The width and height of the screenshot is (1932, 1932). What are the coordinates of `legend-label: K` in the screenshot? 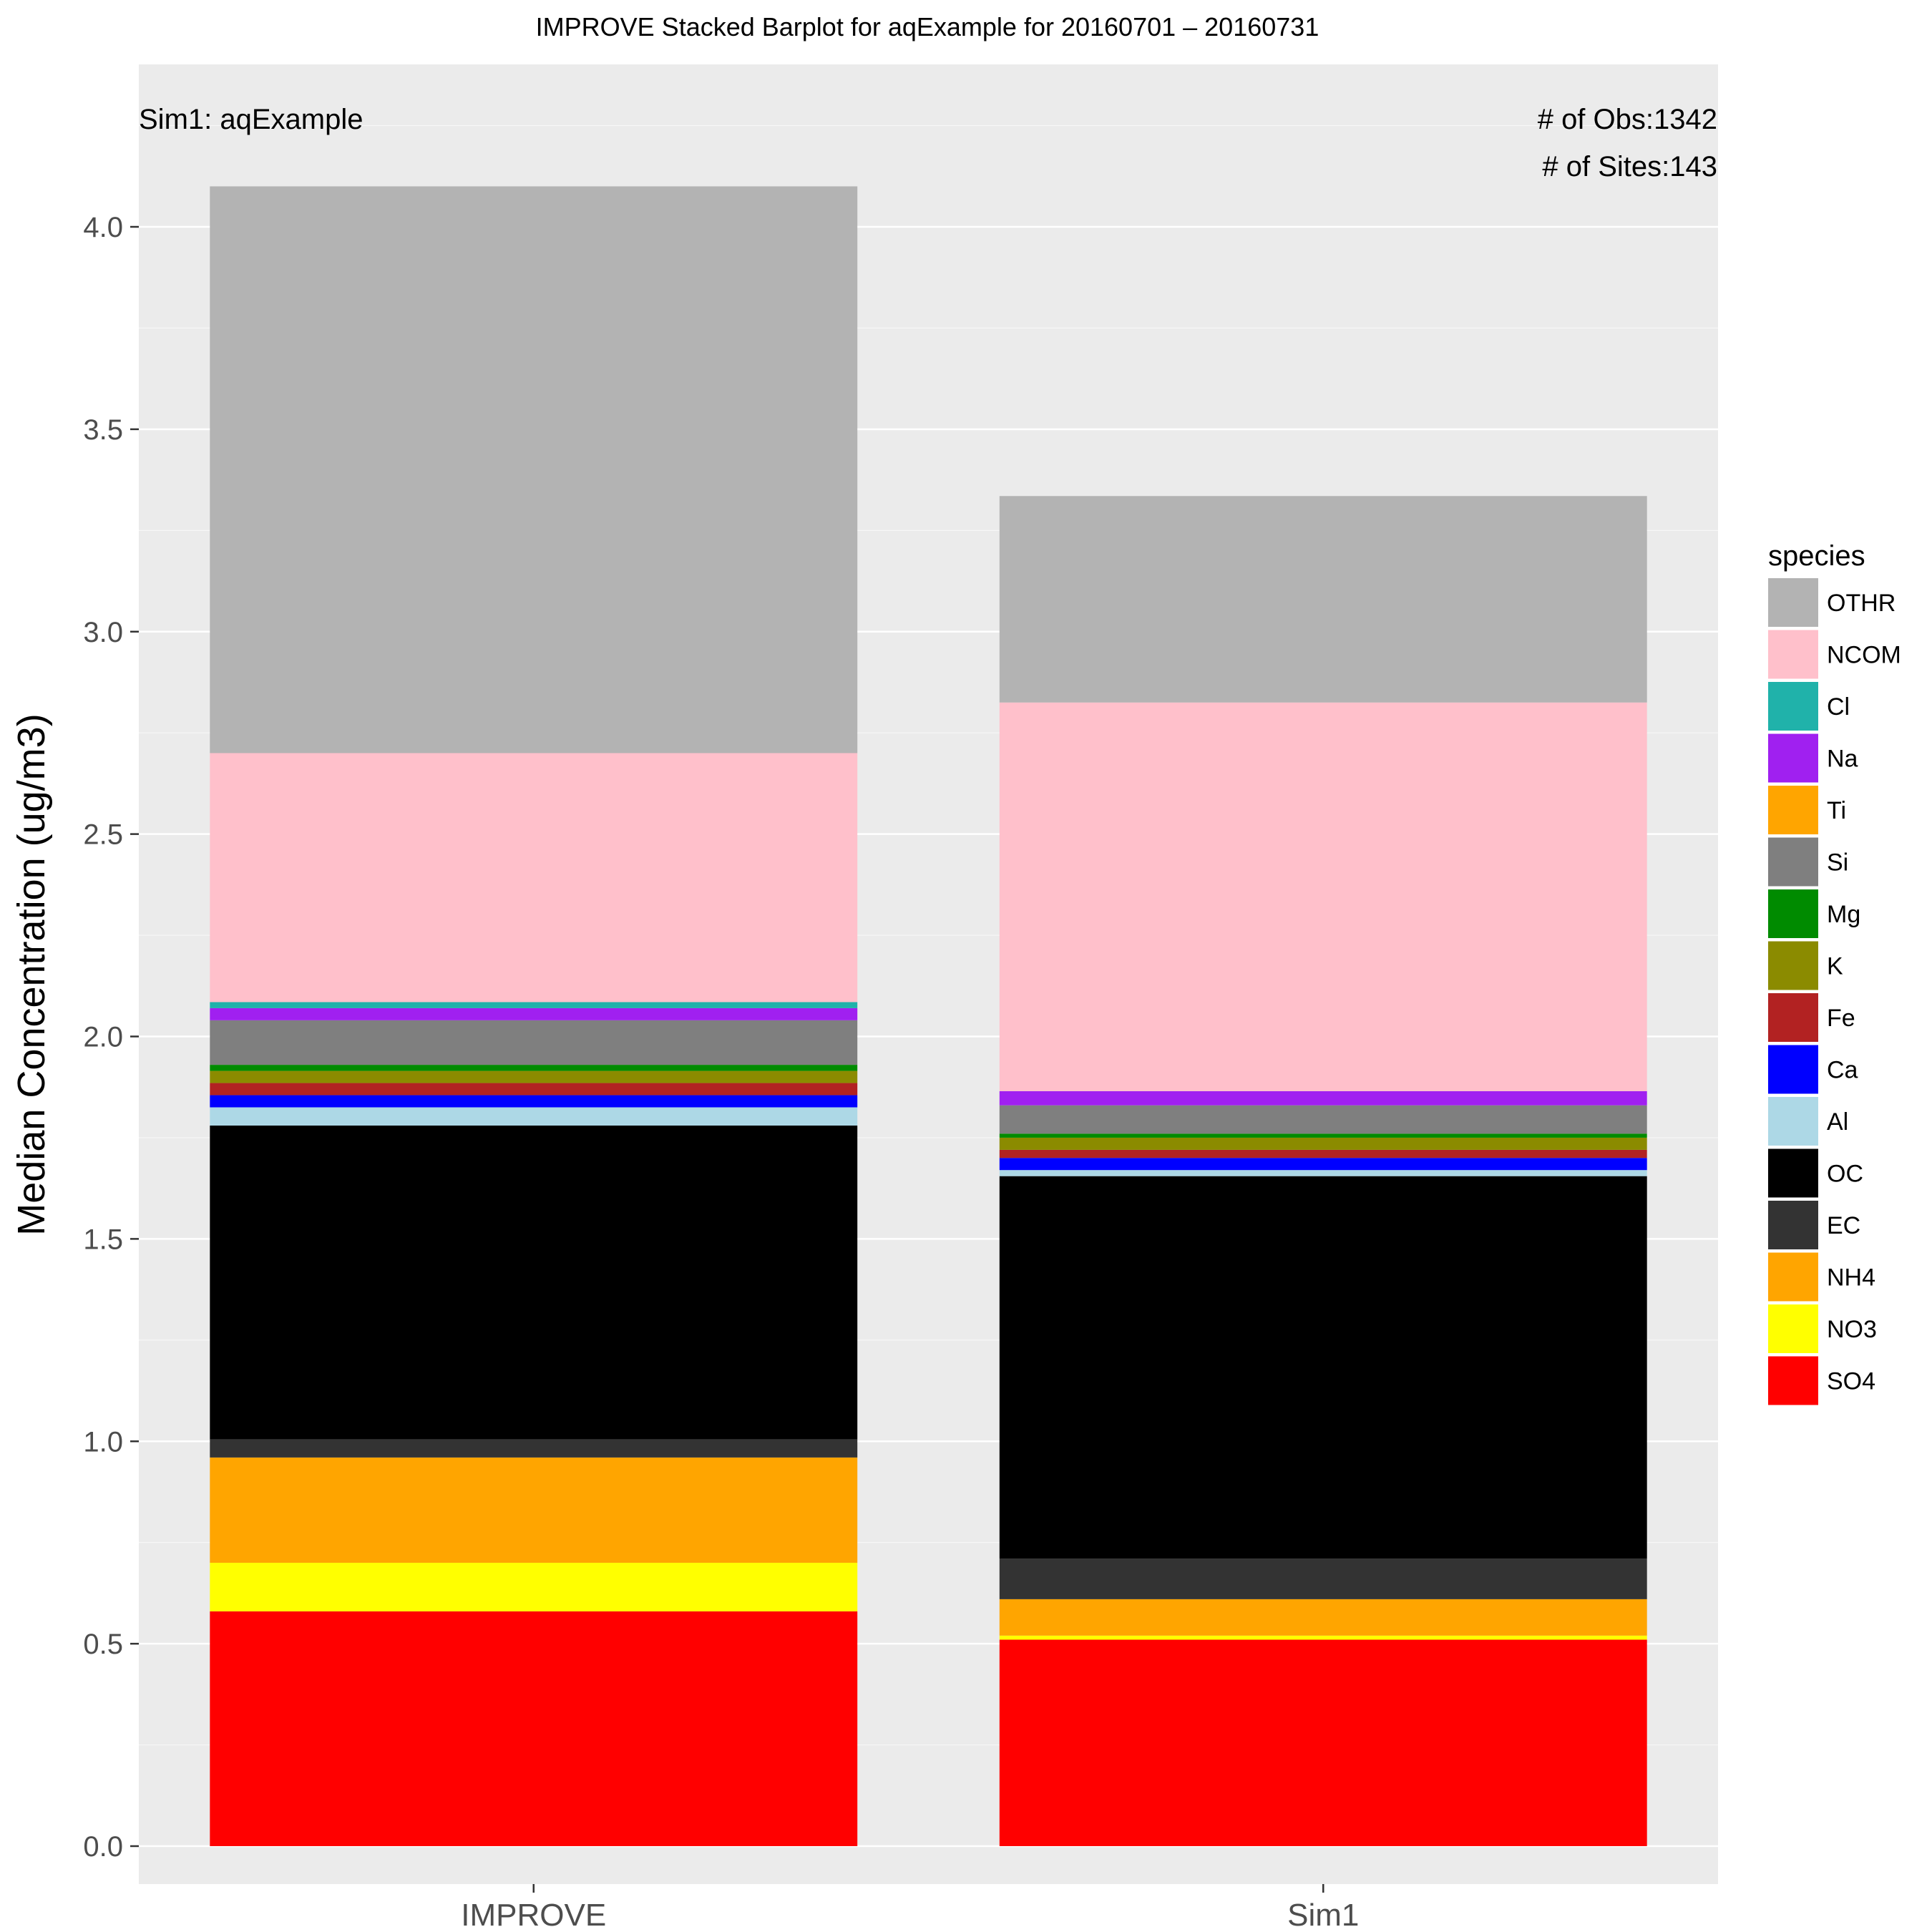 It's located at (1835, 966).